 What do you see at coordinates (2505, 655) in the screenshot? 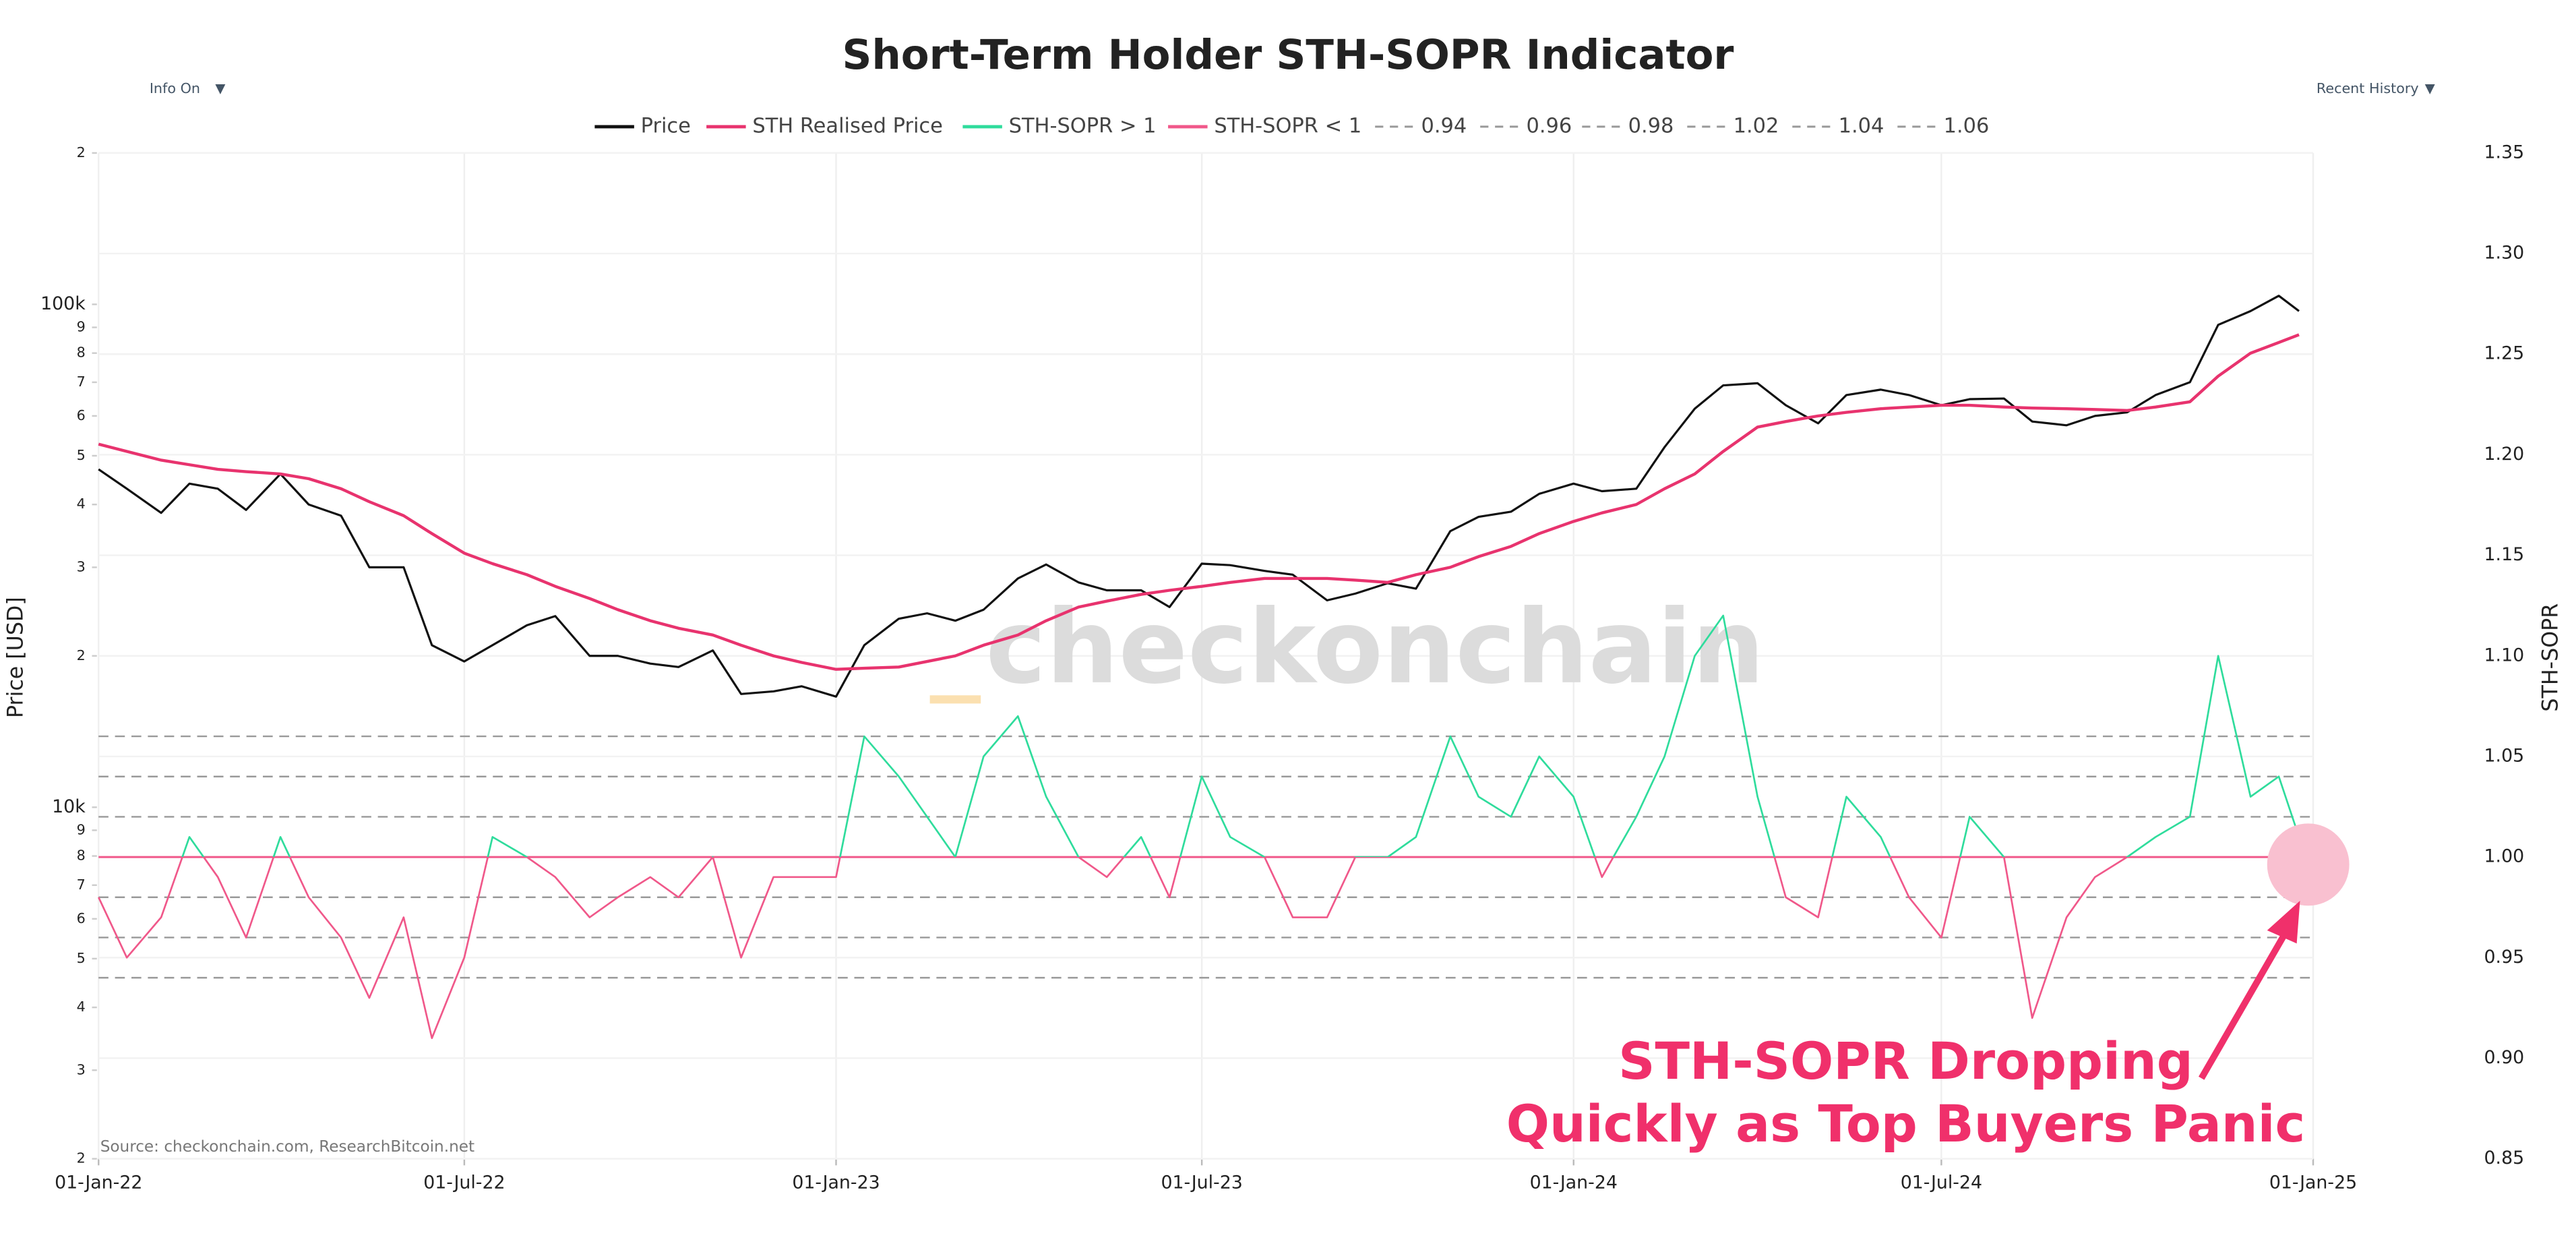
I see `y2-tick-label: 1.10` at bounding box center [2505, 655].